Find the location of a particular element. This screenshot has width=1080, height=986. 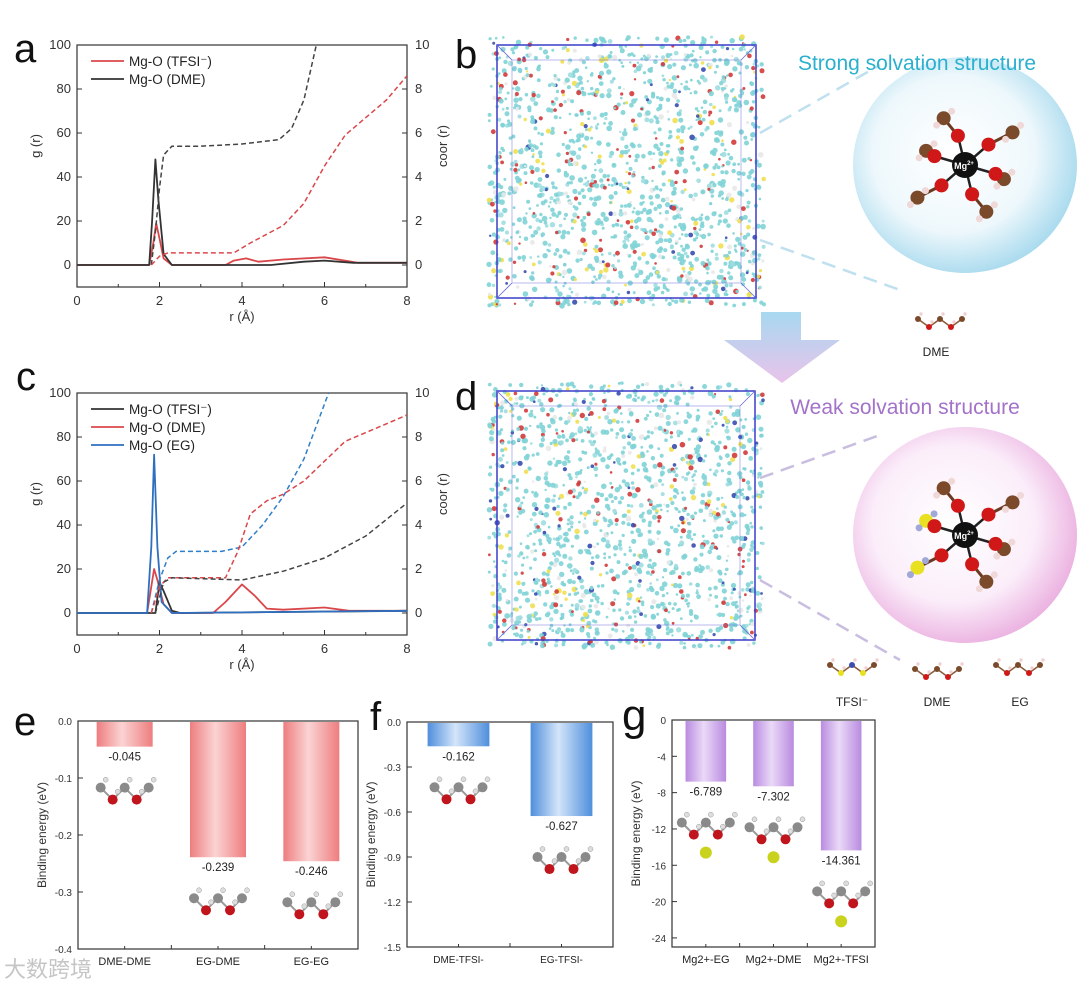

y-tick-label: -0.4 is located at coordinates (64, 950).